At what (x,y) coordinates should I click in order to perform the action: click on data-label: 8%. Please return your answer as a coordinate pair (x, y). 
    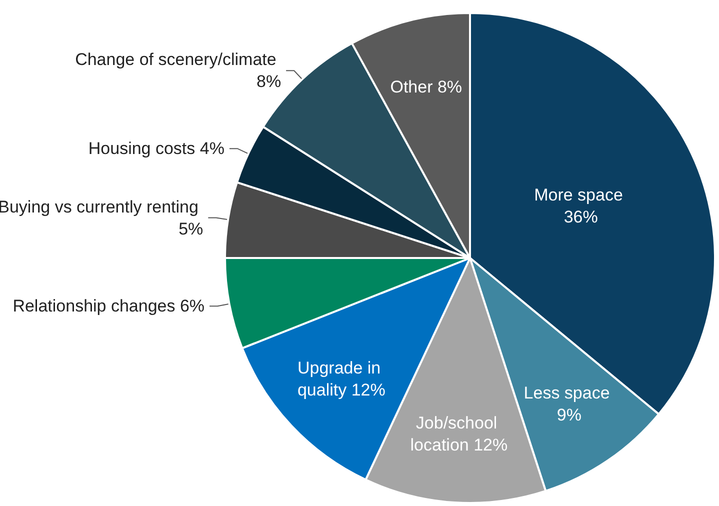
    Looking at the image, I should click on (269, 82).